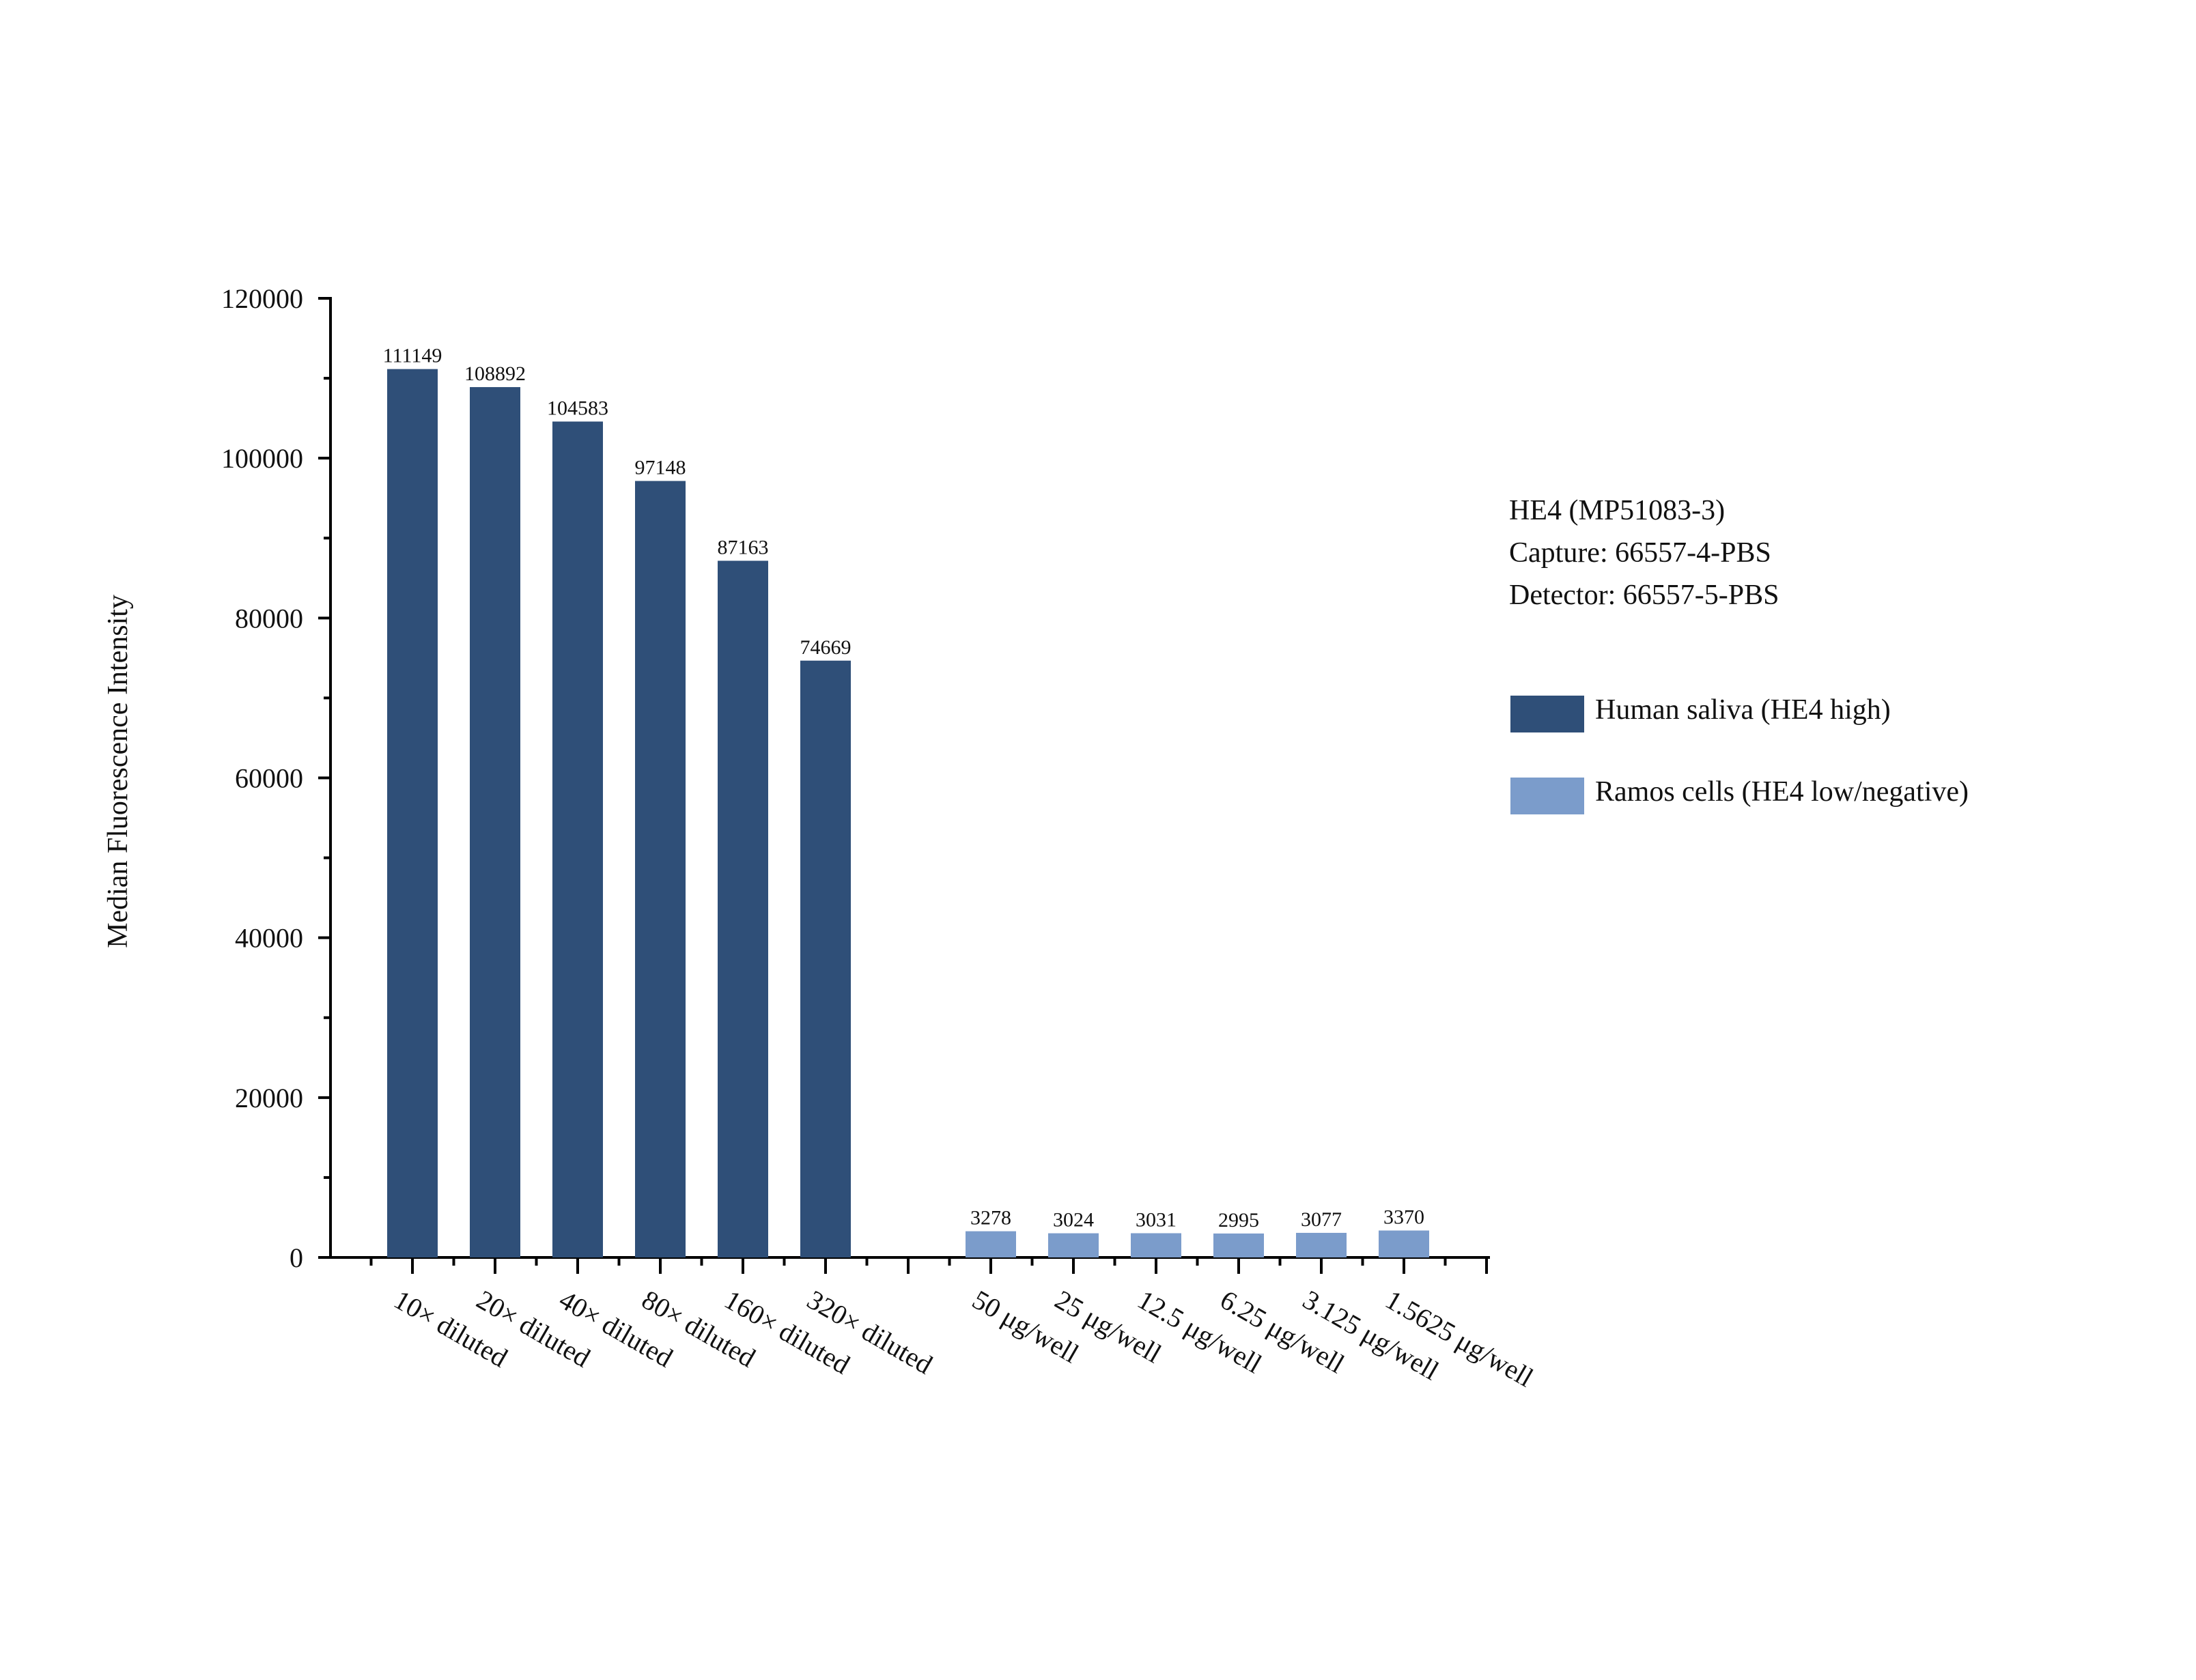 This screenshot has height=1680, width=2196. What do you see at coordinates (297, 1257) in the screenshot?
I see `y-tick-label: 0` at bounding box center [297, 1257].